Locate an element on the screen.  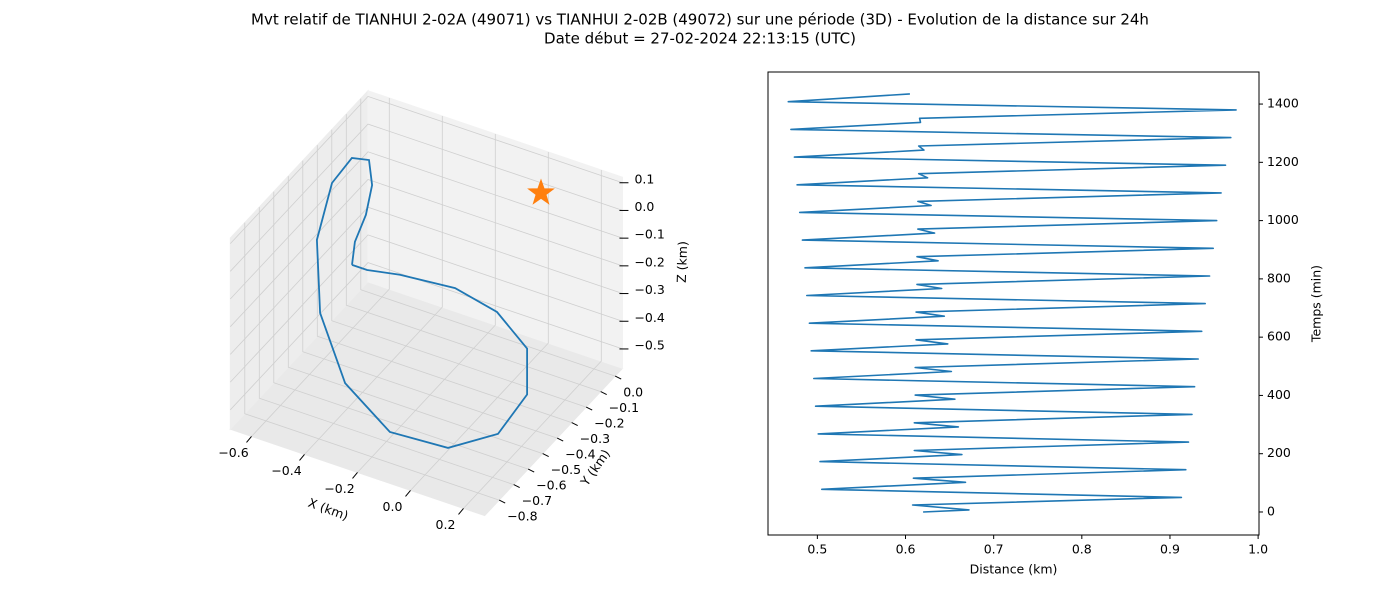
z-tick-label: −0.1 is located at coordinates (649, 234).